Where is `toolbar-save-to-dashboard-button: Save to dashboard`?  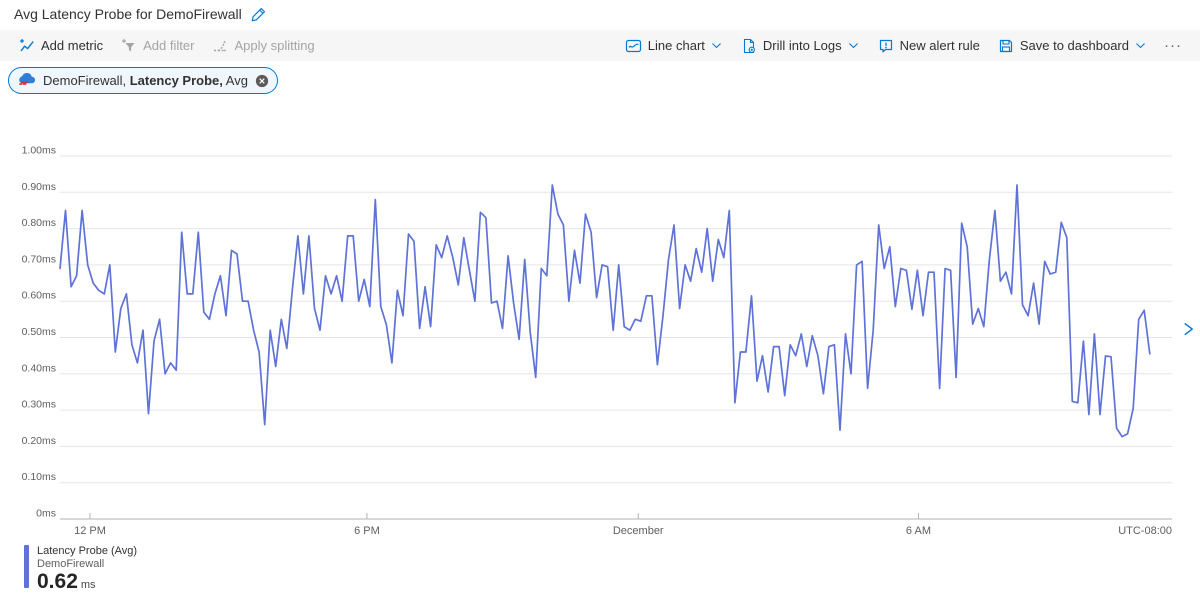
toolbar-save-to-dashboard-button: Save to dashboard is located at coordinates (1072, 45).